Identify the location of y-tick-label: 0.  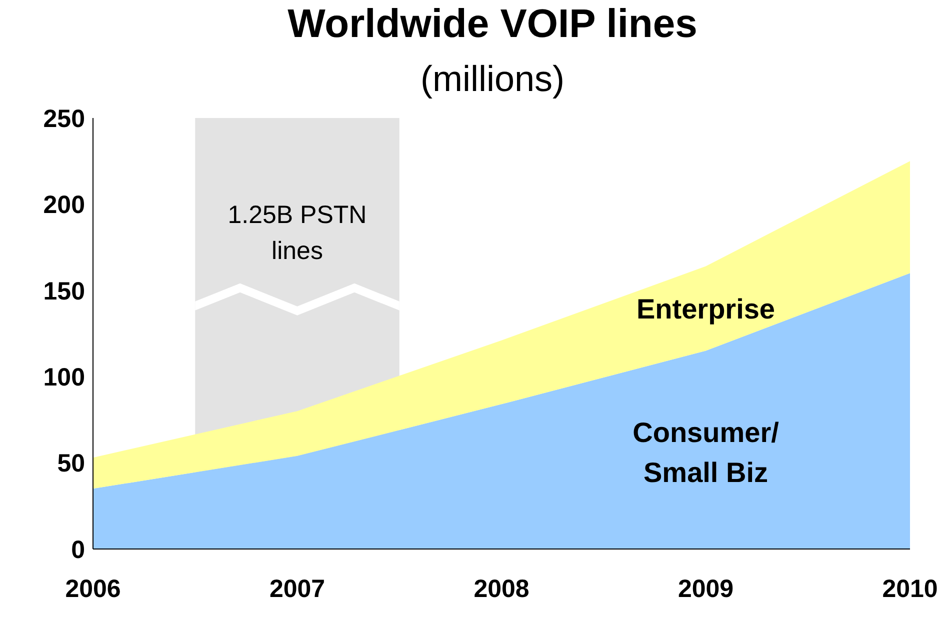
(78, 550).